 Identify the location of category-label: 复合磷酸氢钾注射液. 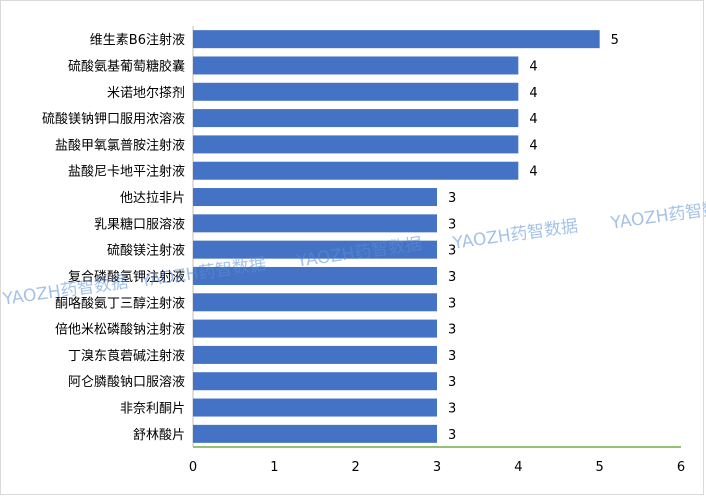
(126, 277).